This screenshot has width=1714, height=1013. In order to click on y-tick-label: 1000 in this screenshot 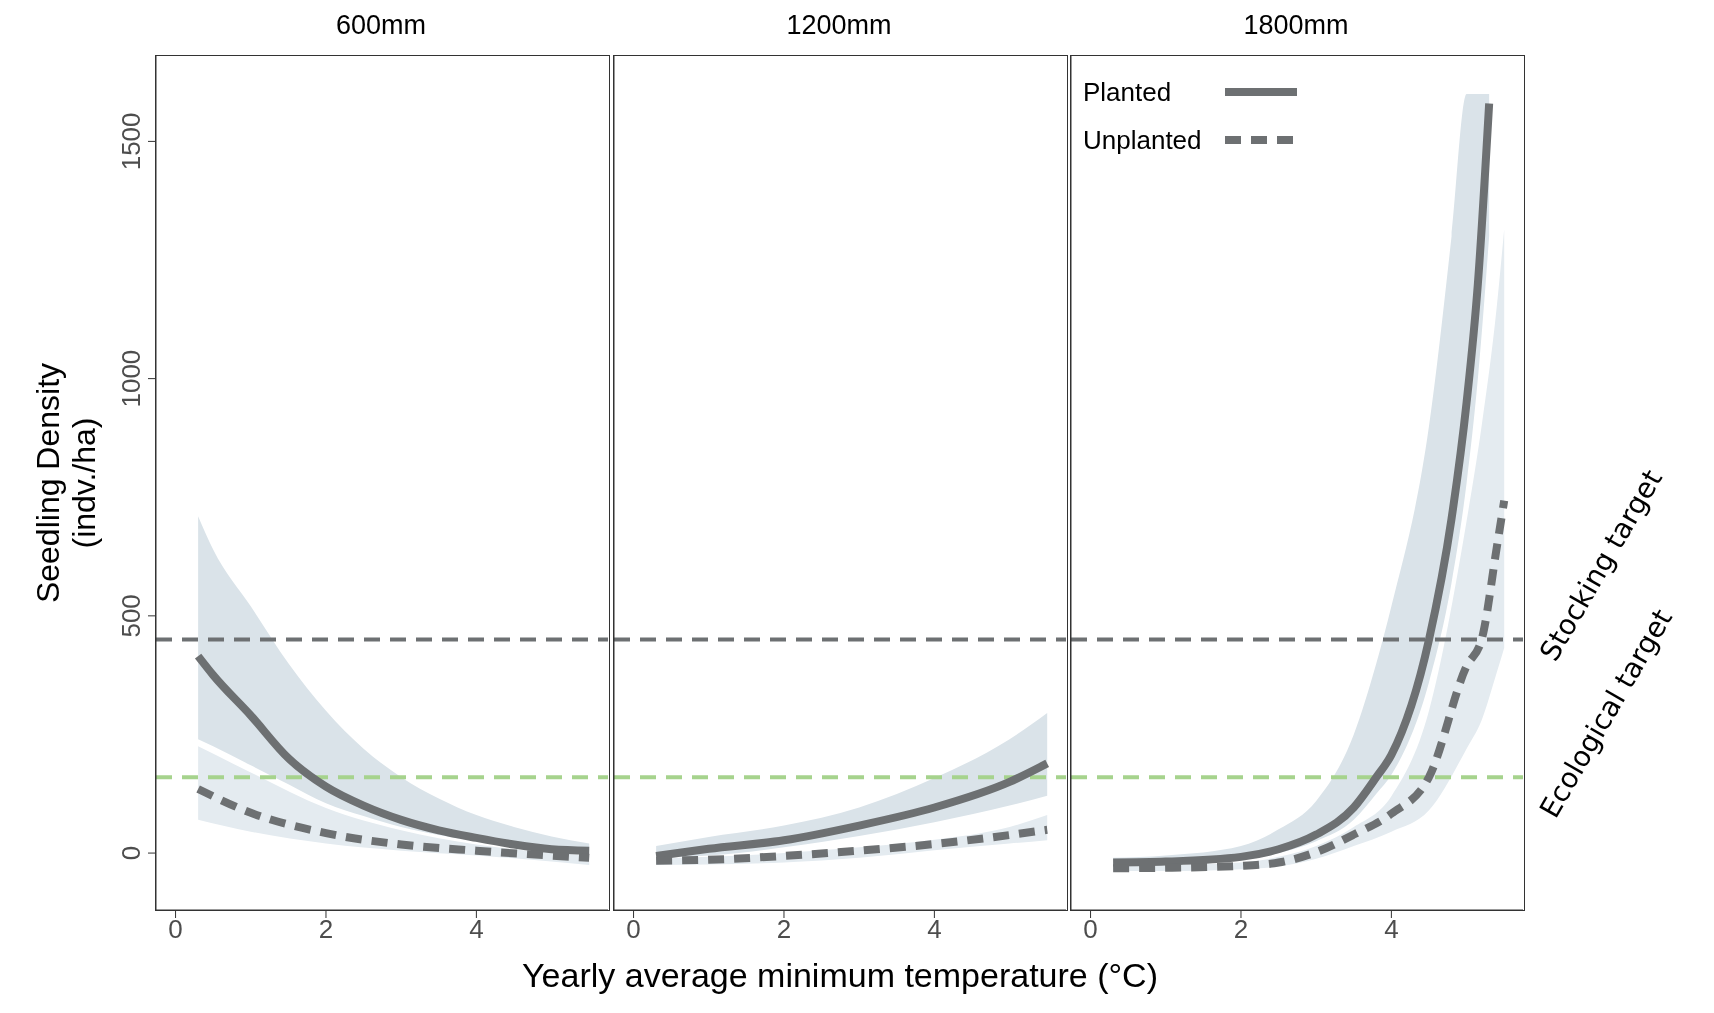, I will do `click(131, 378)`.